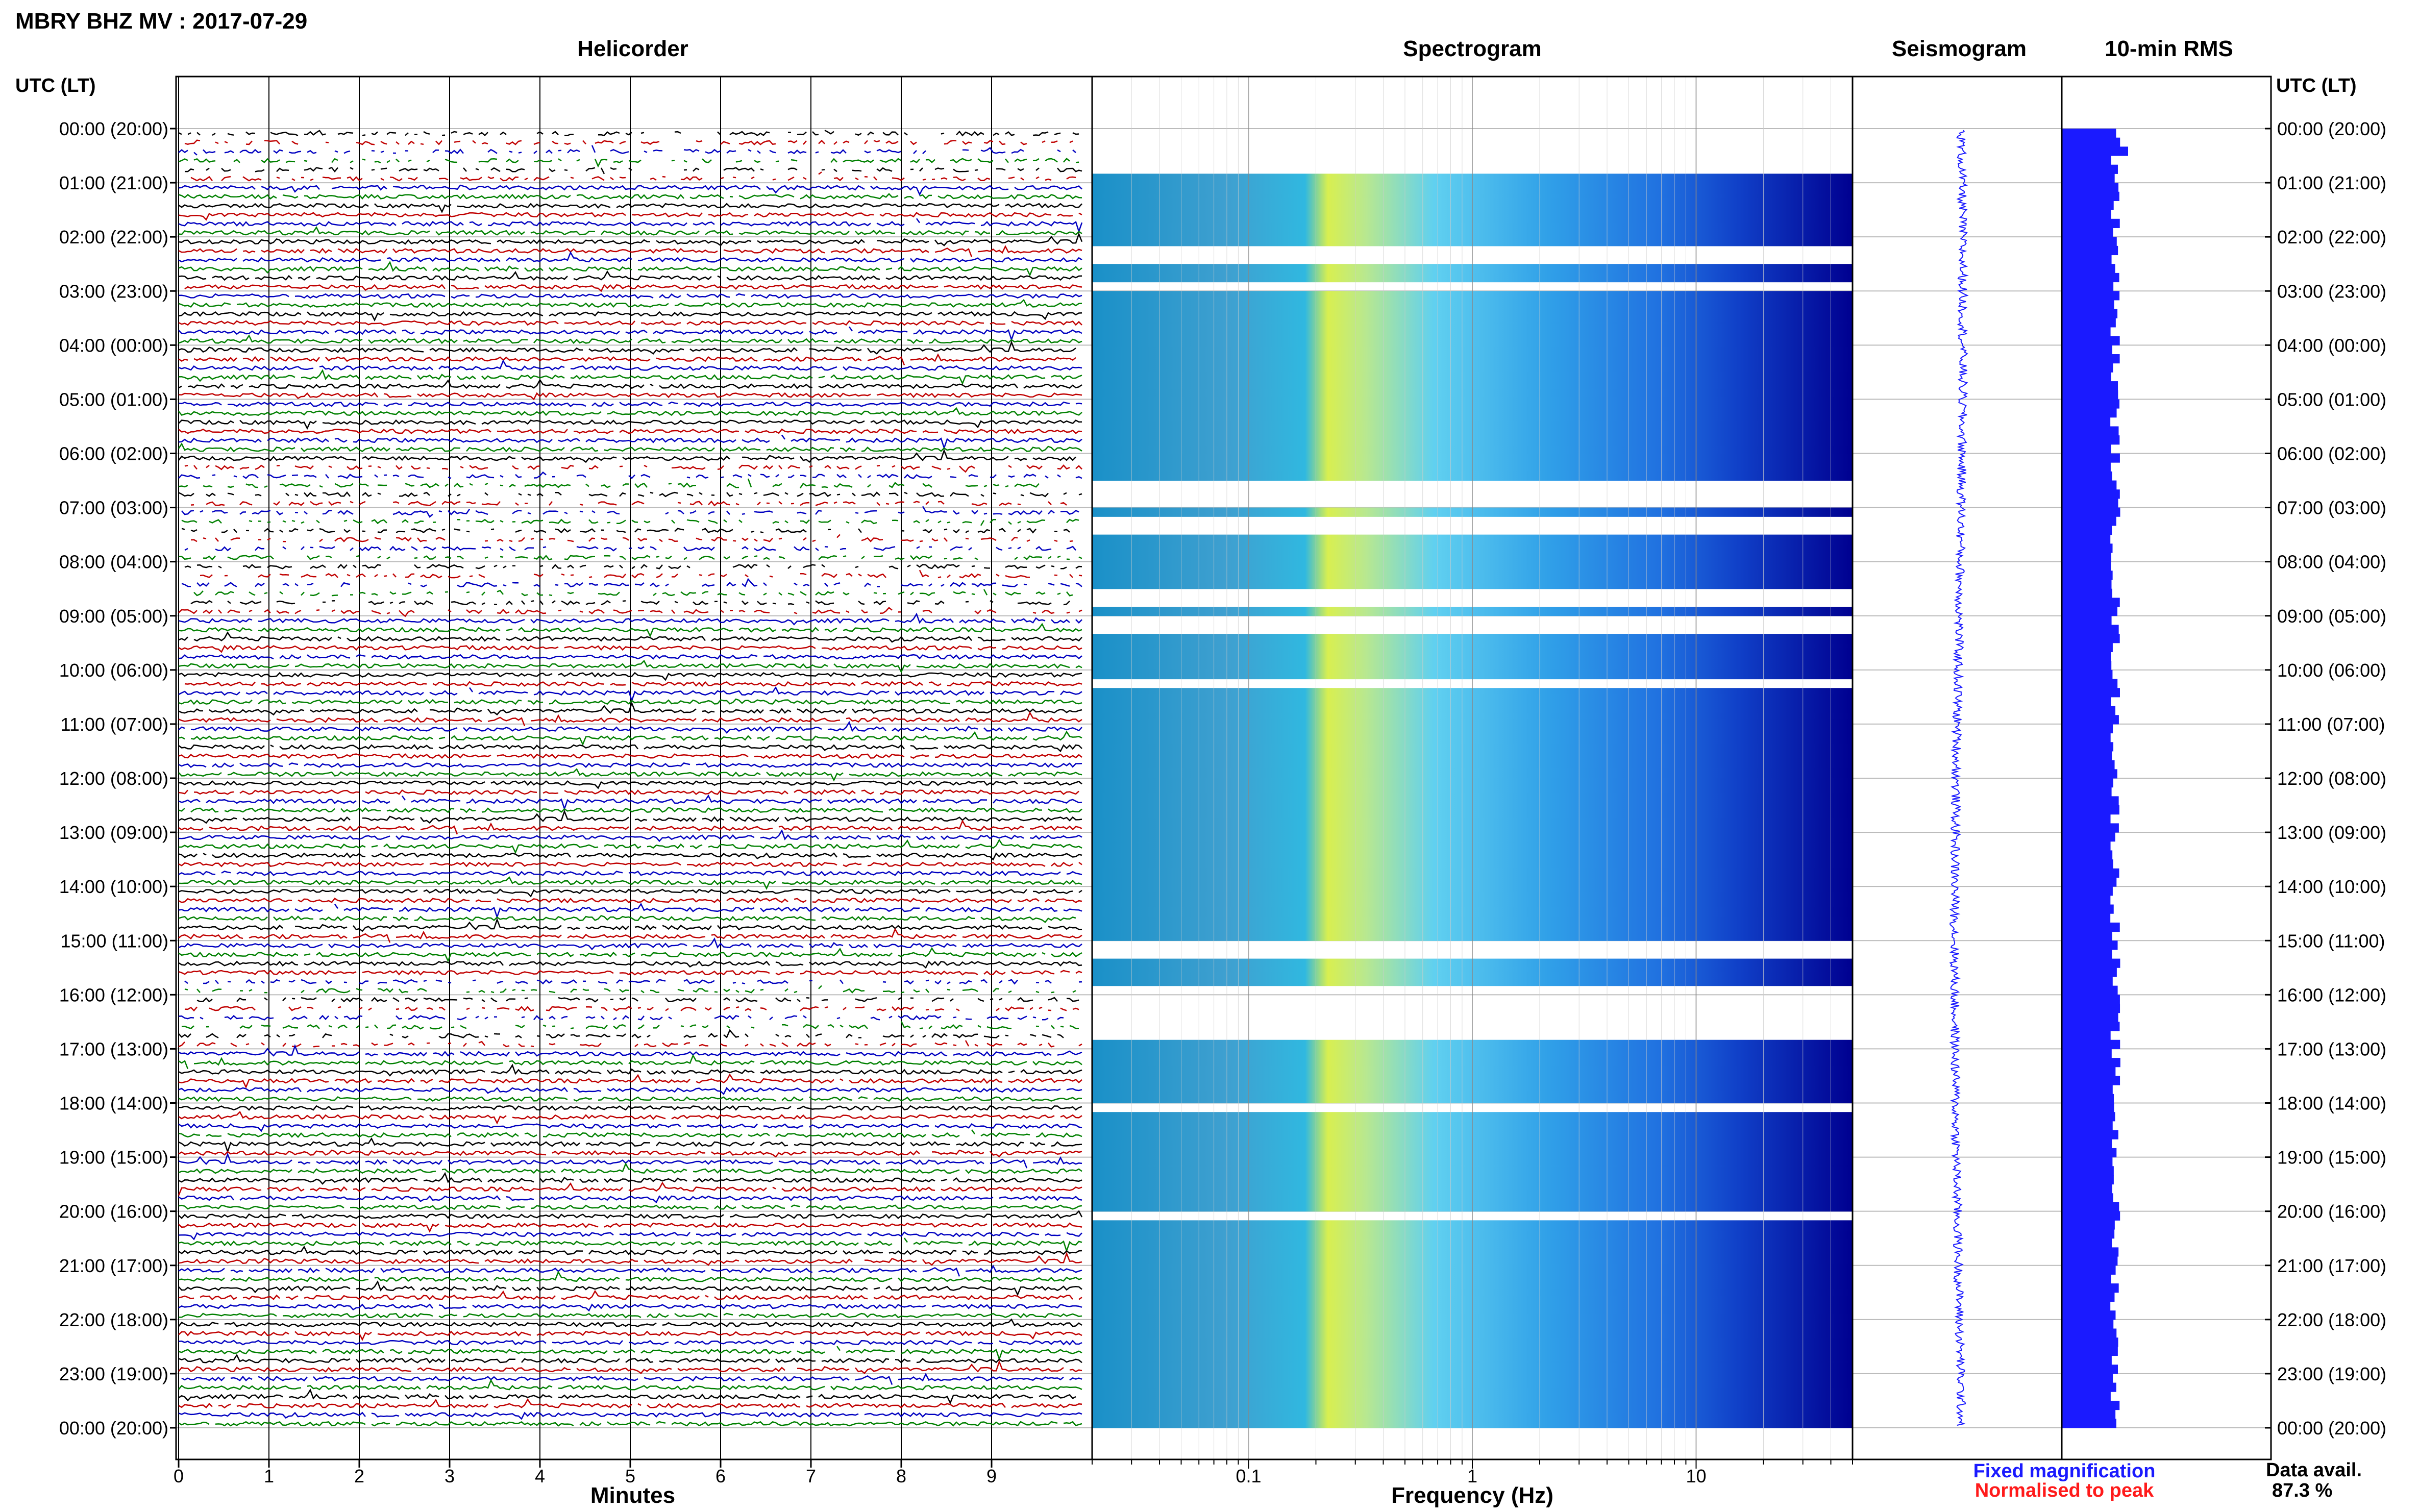 The image size is (2419, 1512). Describe the element at coordinates (113, 1319) in the screenshot. I see `hour-label-left: 22:00 (18:00)` at that location.